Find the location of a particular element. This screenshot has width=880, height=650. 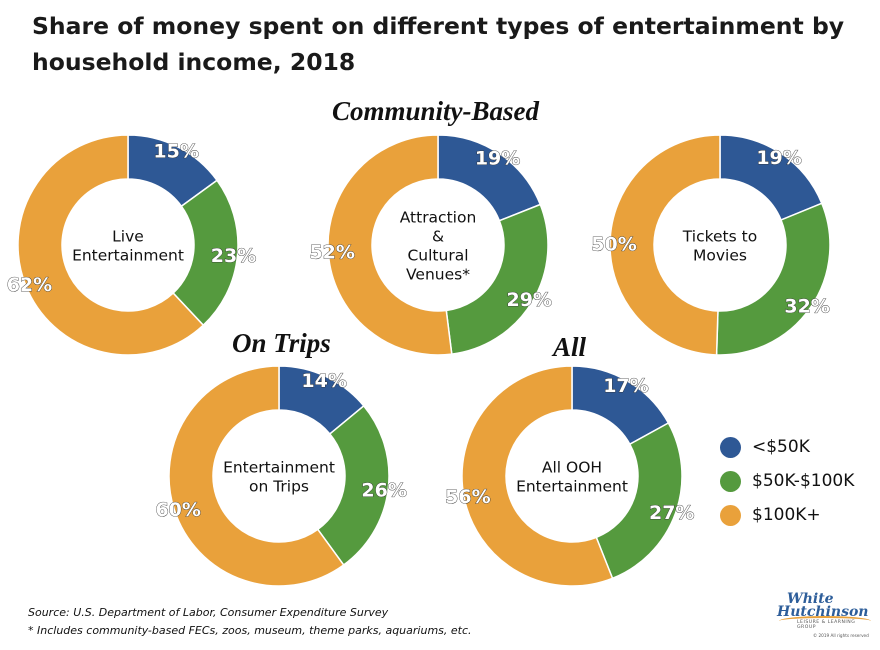

donut-center-label: Live Entertainment is located at coordinates (128, 246).